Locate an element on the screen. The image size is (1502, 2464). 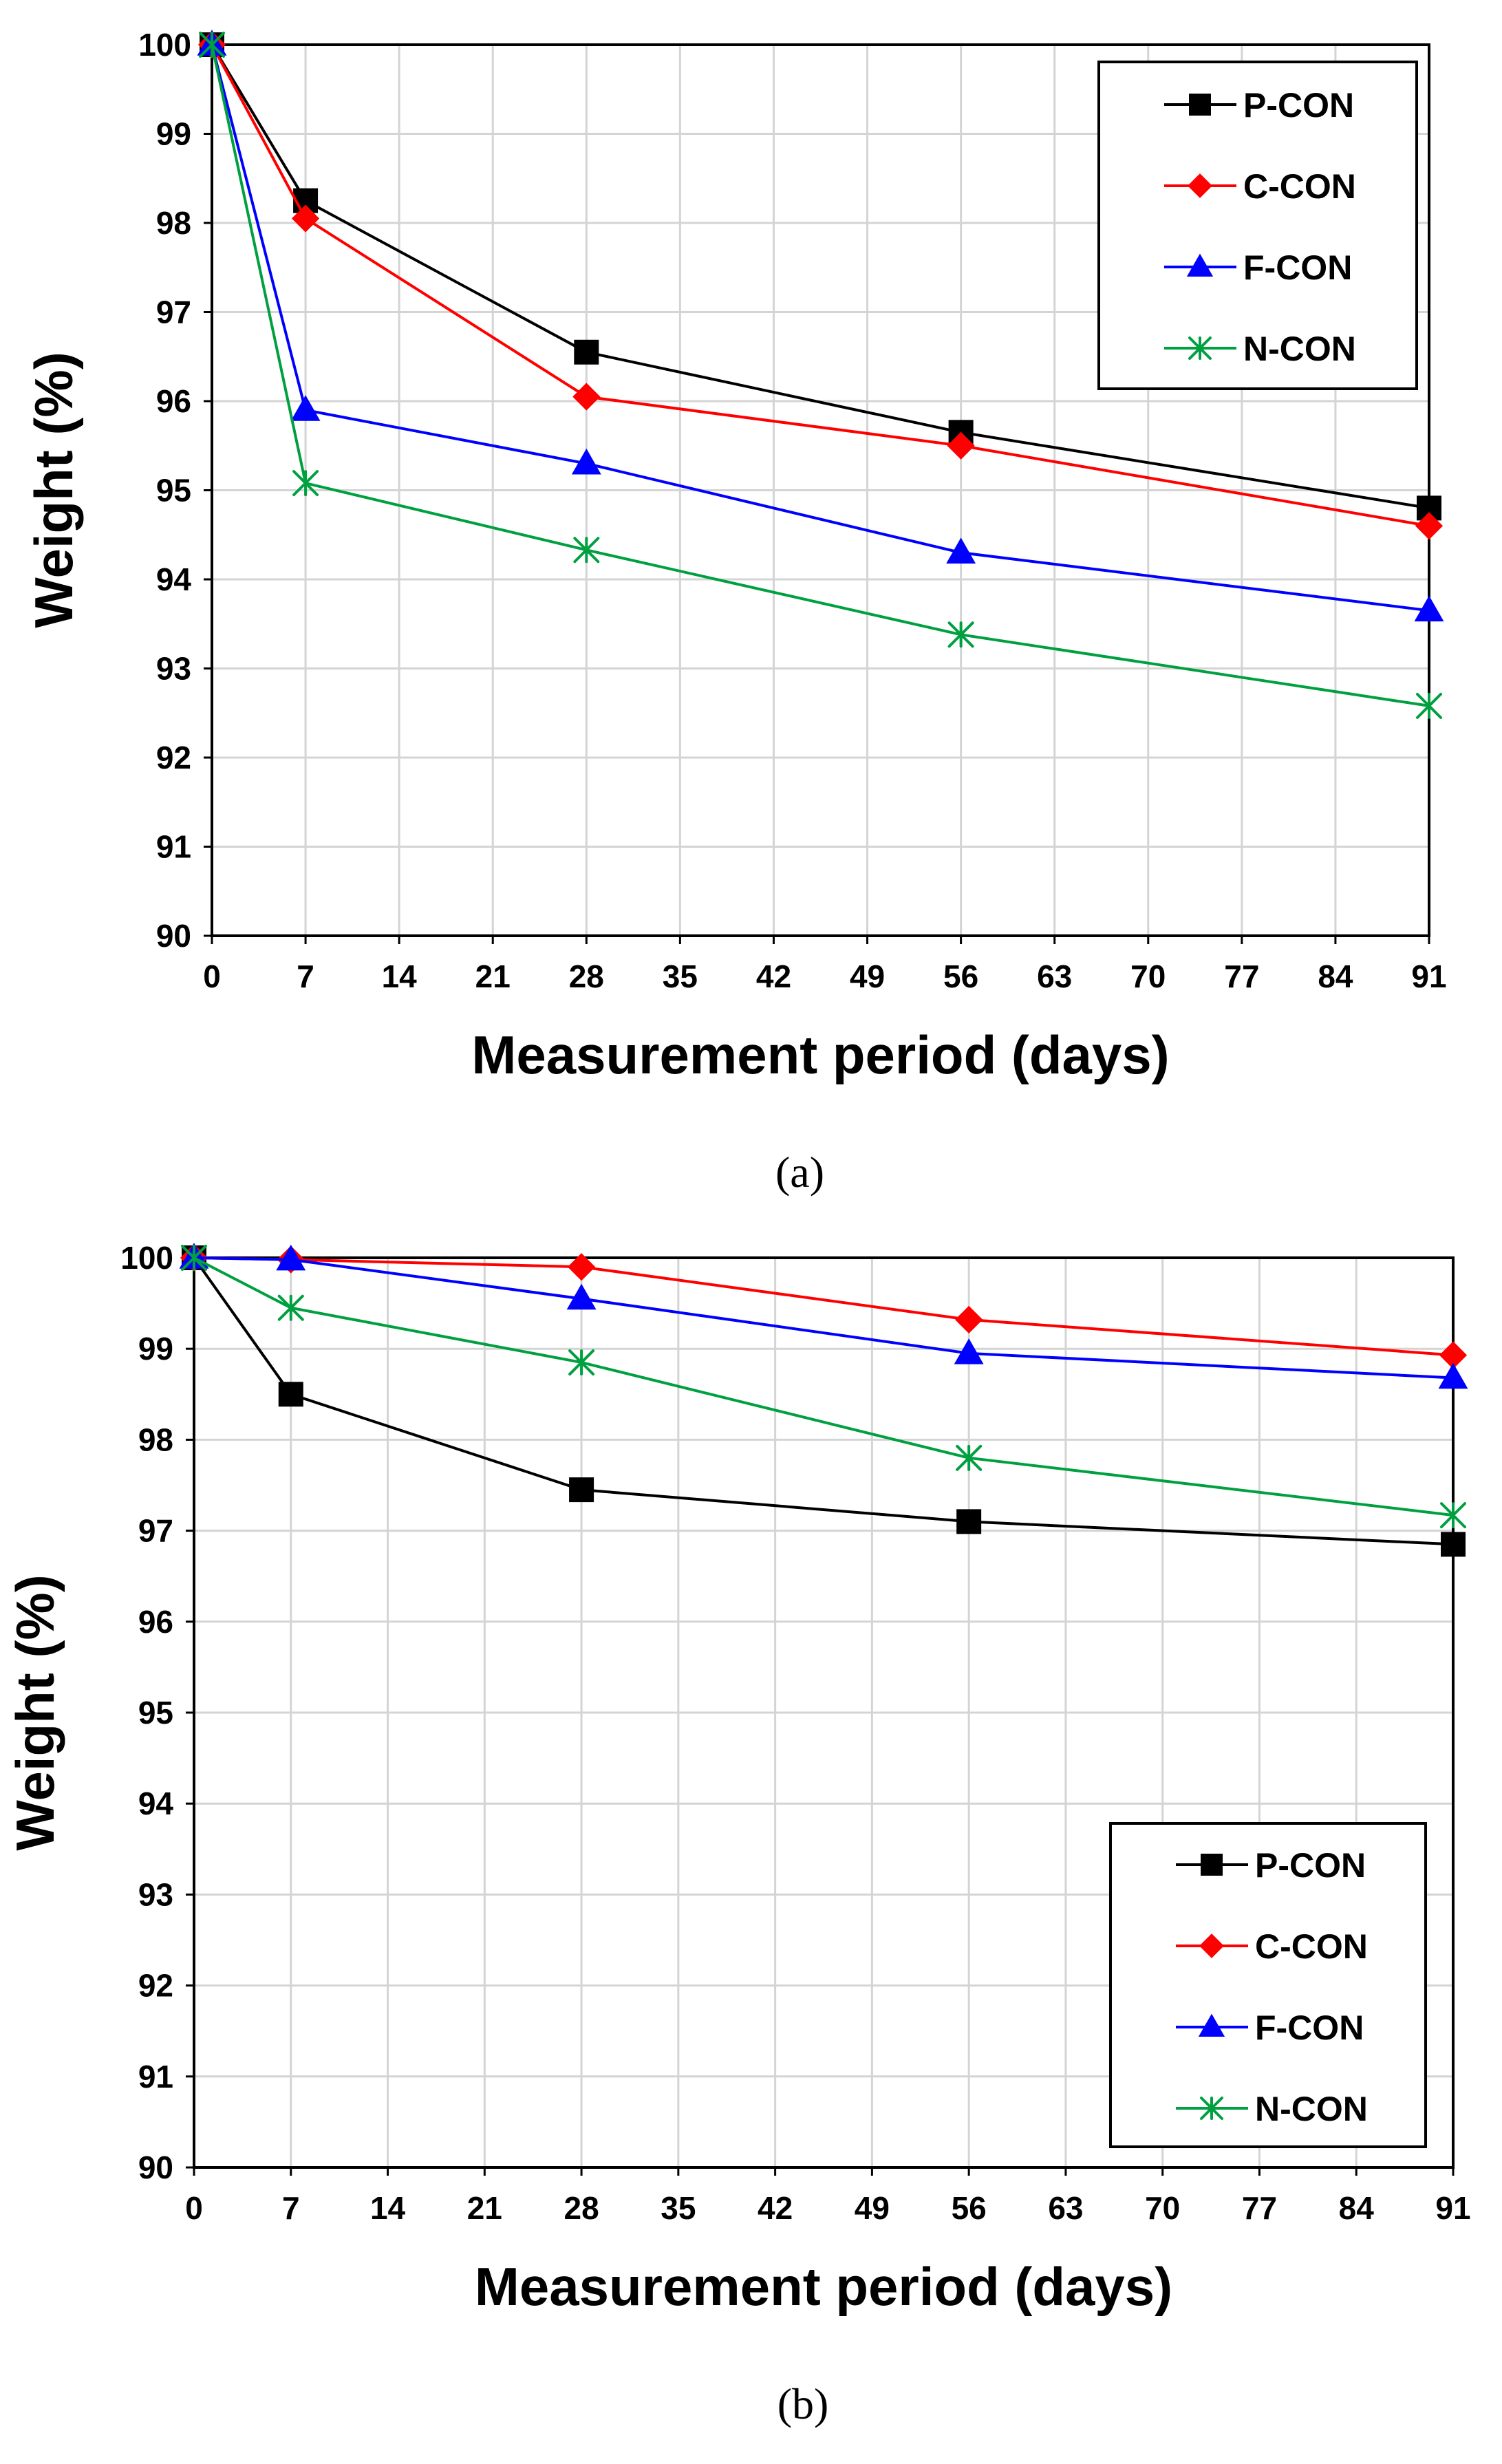
x-tick-label: 28 is located at coordinates (586, 976).